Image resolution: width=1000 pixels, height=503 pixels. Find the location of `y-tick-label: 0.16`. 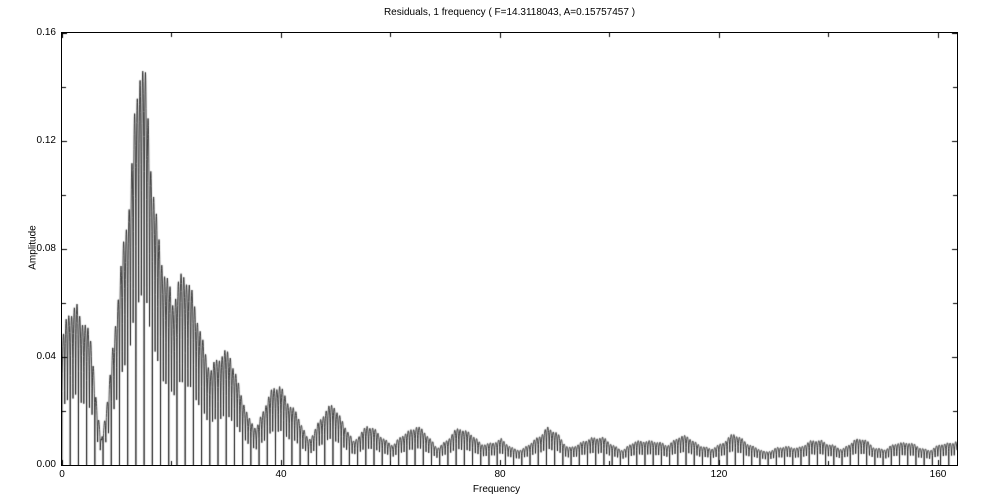

y-tick-label: 0.16 is located at coordinates (46, 32).